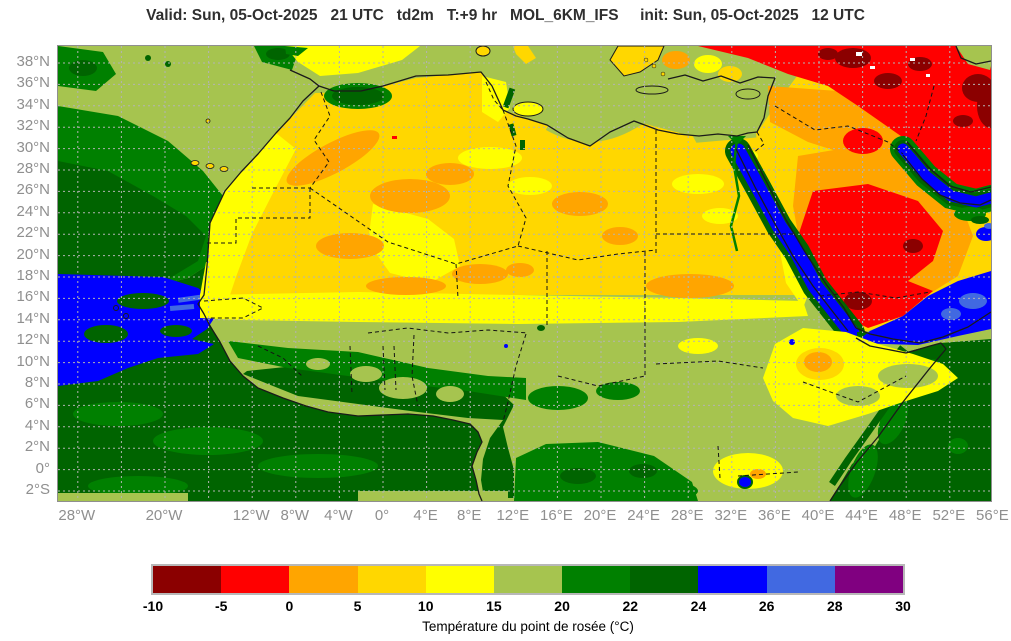 The width and height of the screenshot is (1011, 641). Describe the element at coordinates (698, 606) in the screenshot. I see `colorbar-tick-label: 24` at that location.